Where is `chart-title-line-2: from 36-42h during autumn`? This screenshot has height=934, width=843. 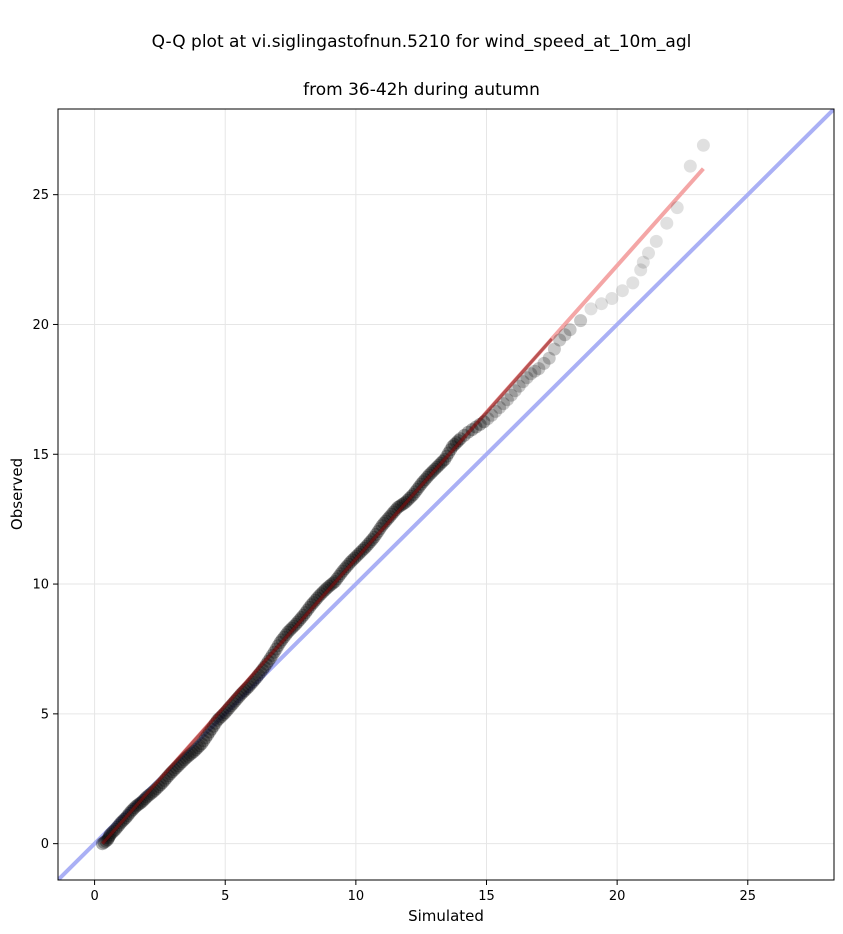 chart-title-line-2: from 36-42h during autumn is located at coordinates (421, 90).